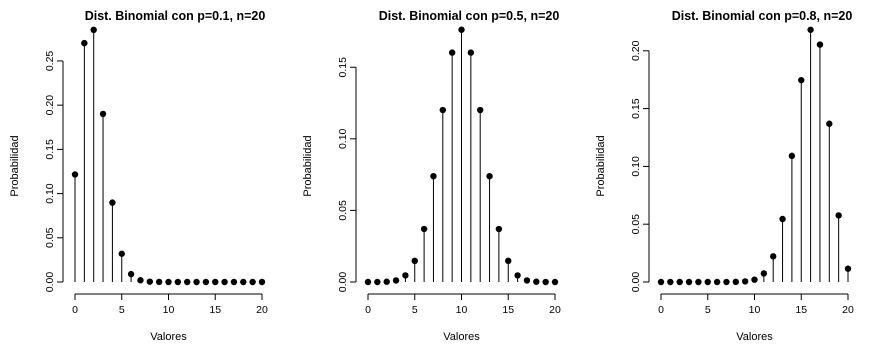 This screenshot has height=348, width=869. I want to click on y-tick-label: 0.25, so click(50, 61).